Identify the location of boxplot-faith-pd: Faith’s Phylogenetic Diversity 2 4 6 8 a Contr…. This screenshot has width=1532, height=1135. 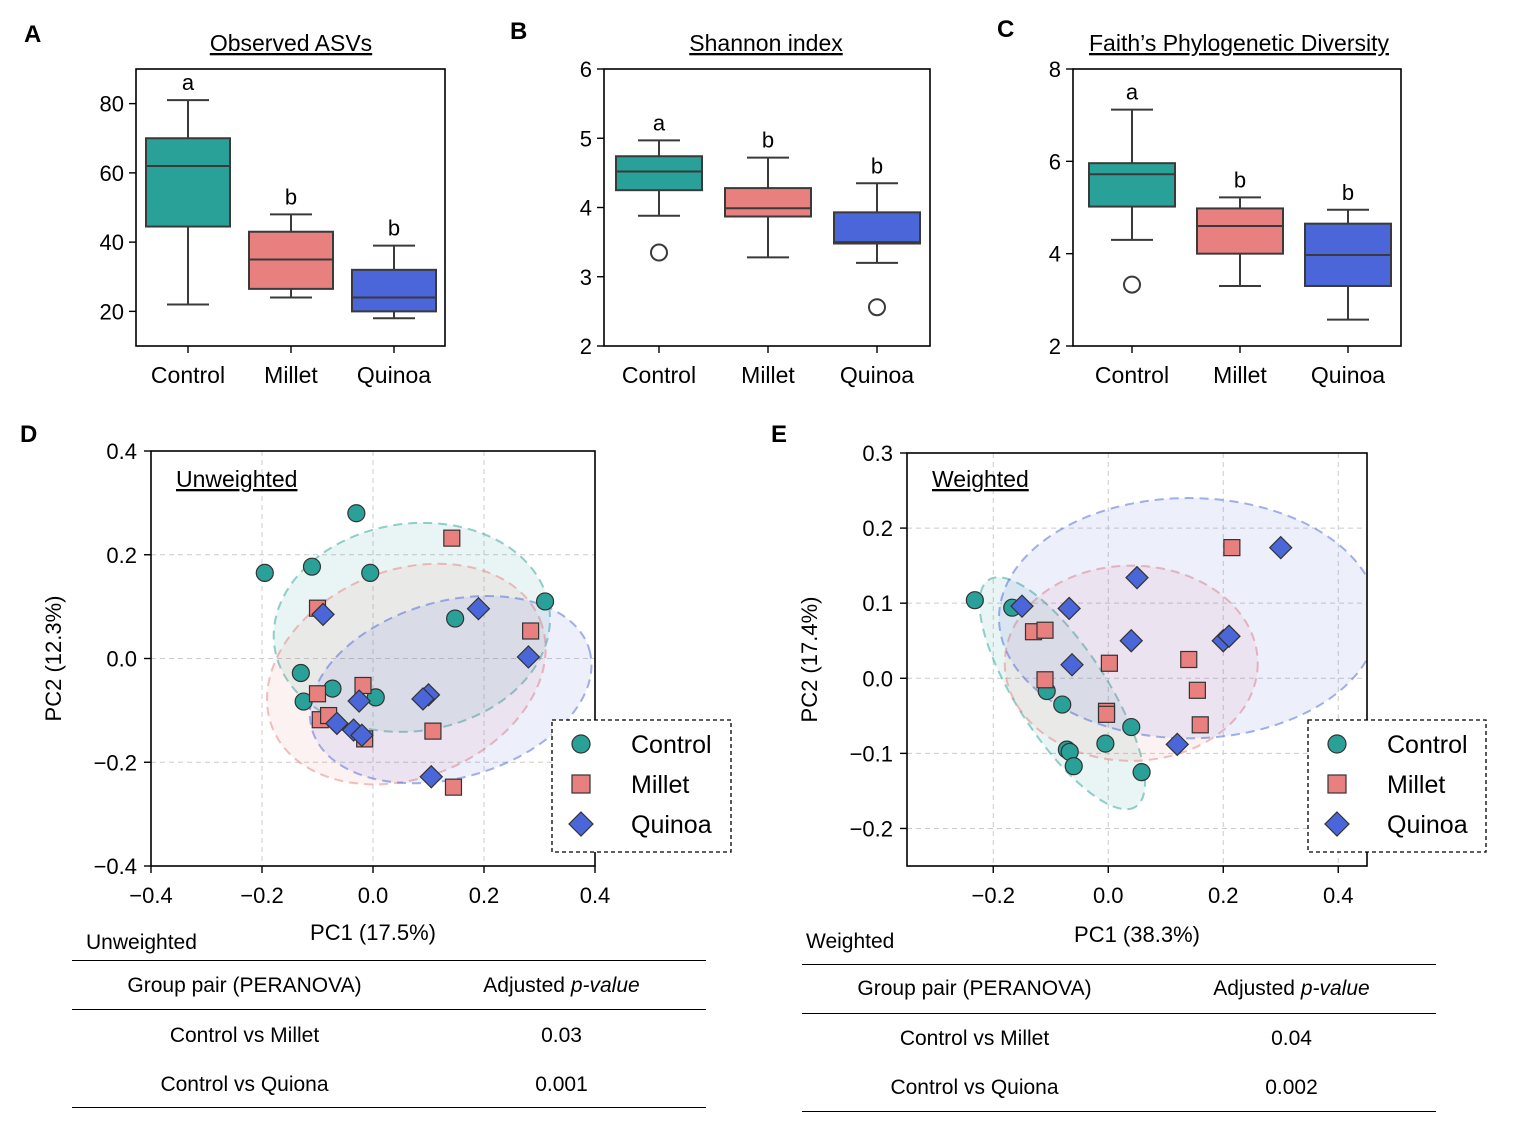
(1225, 209).